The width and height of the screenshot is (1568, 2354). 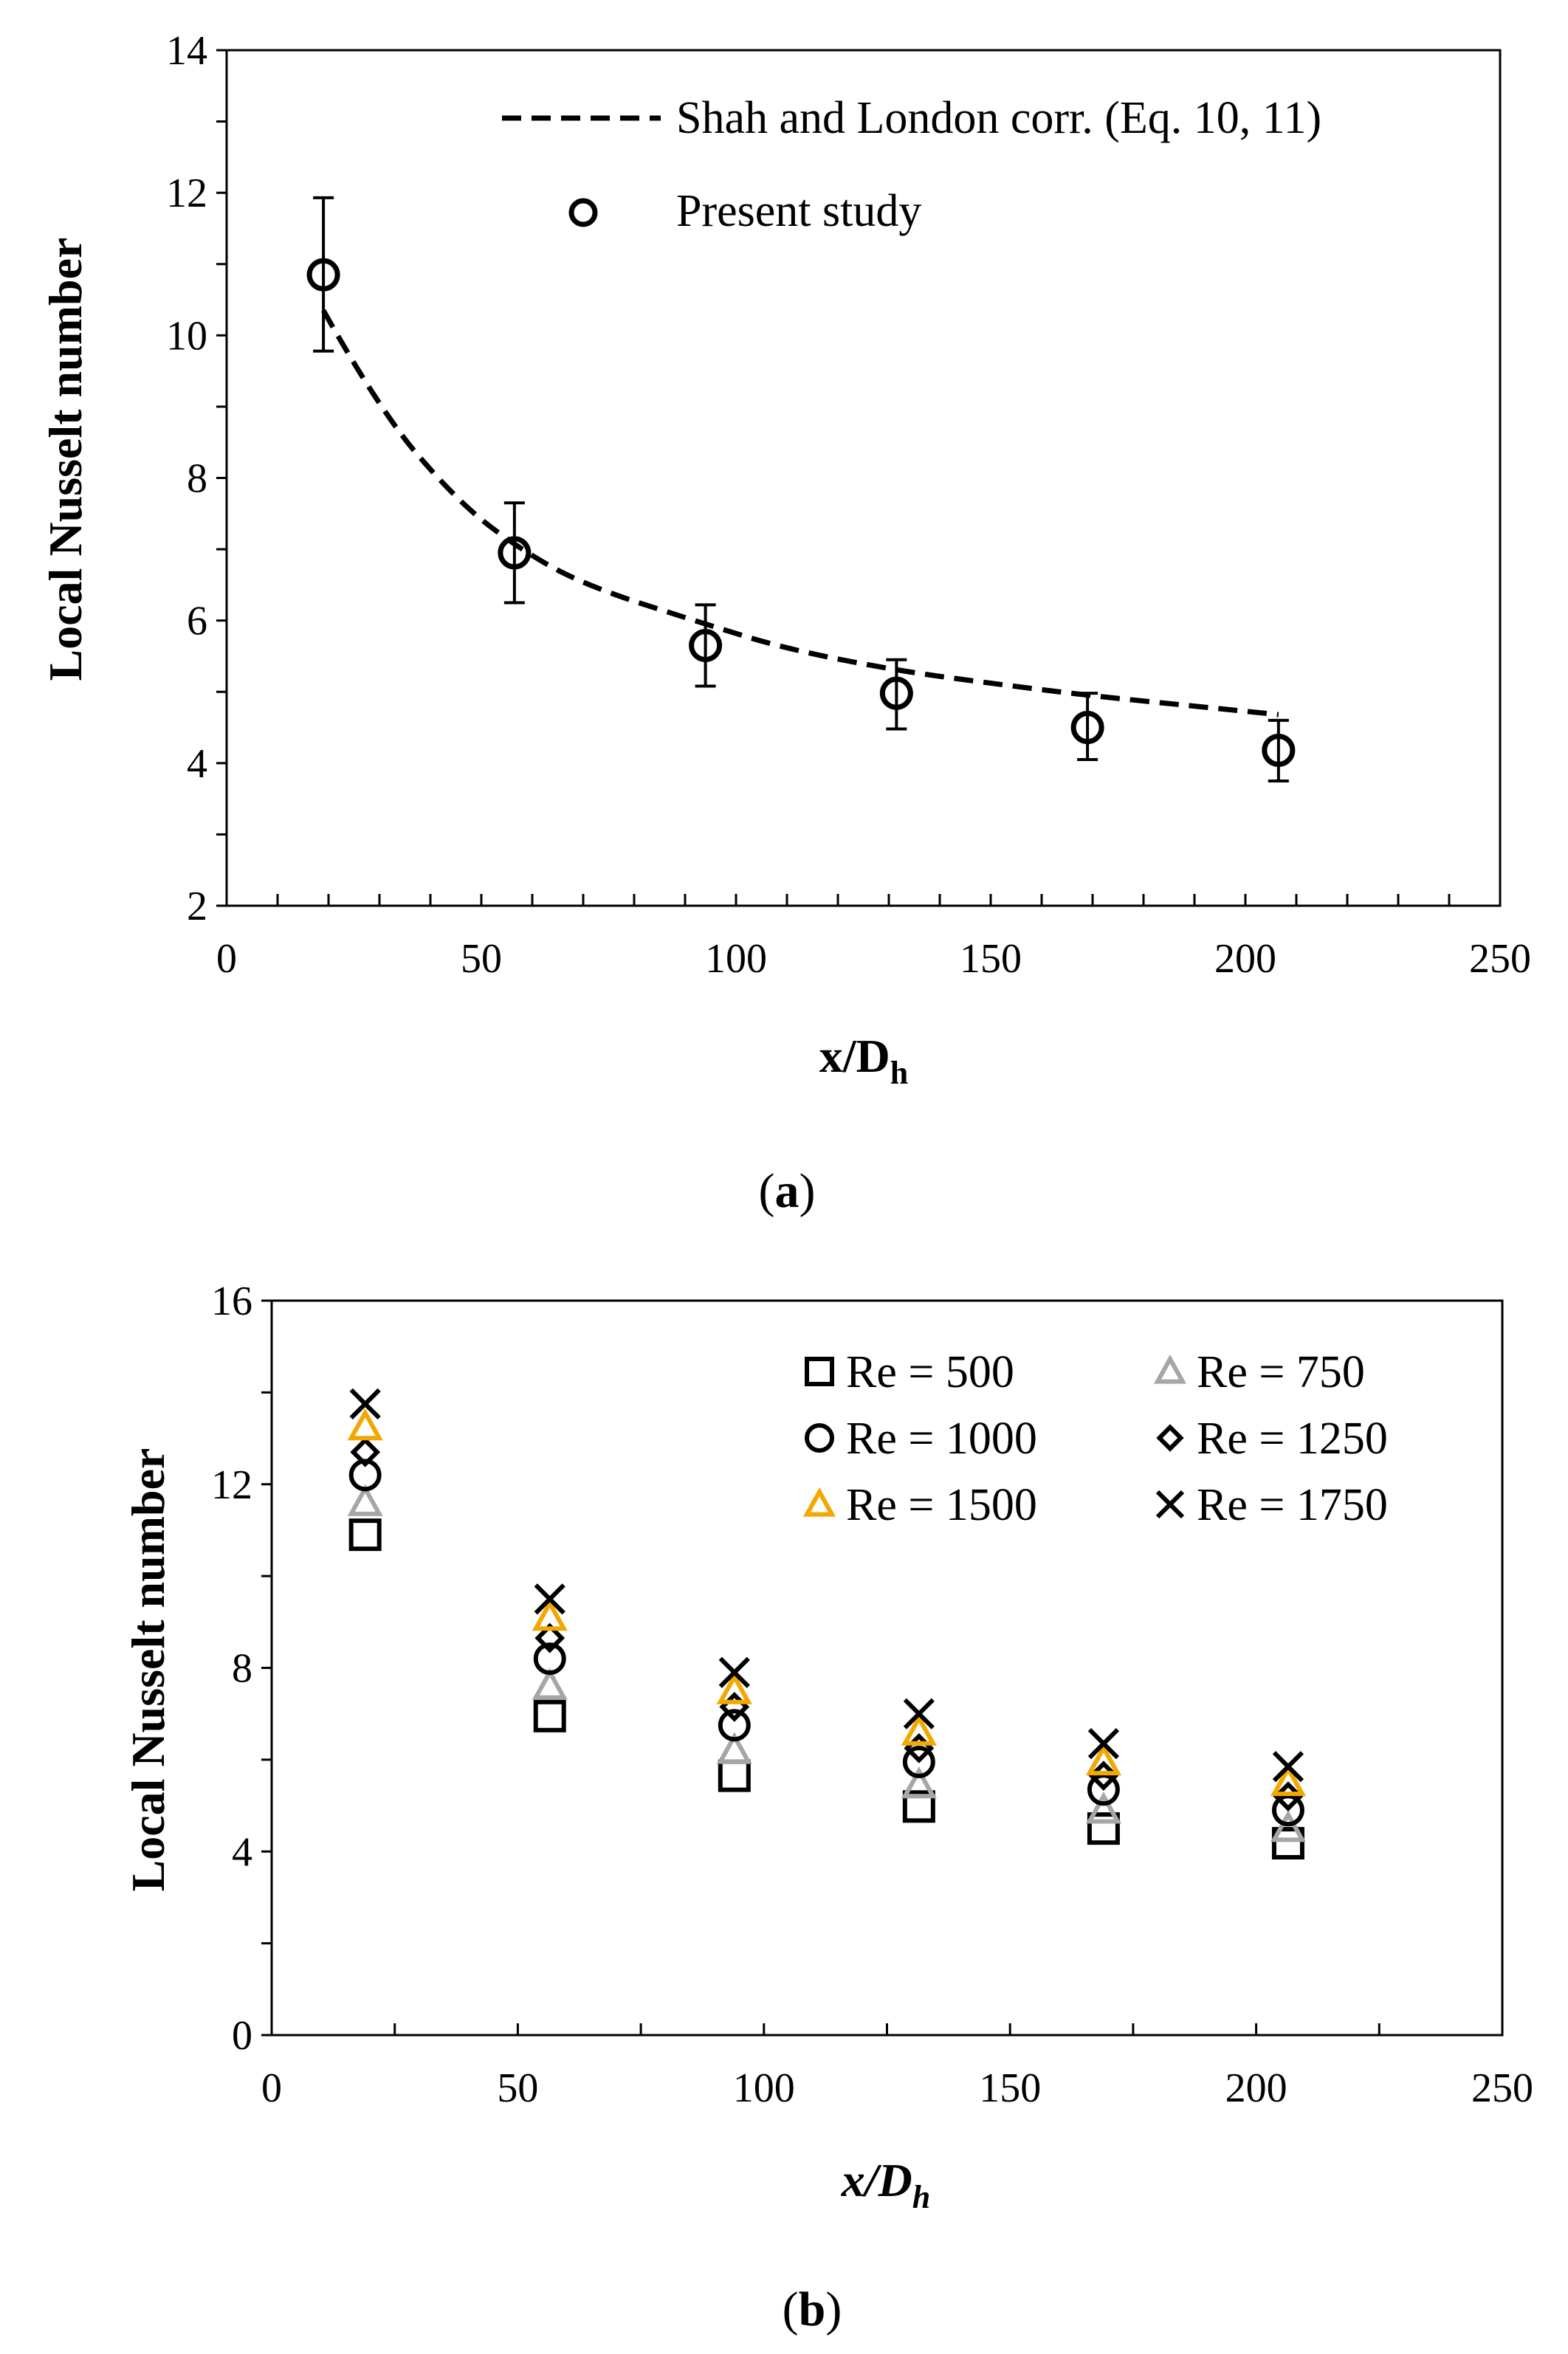 I want to click on legend-label-re1500: Re = 1500, so click(x=941, y=1505).